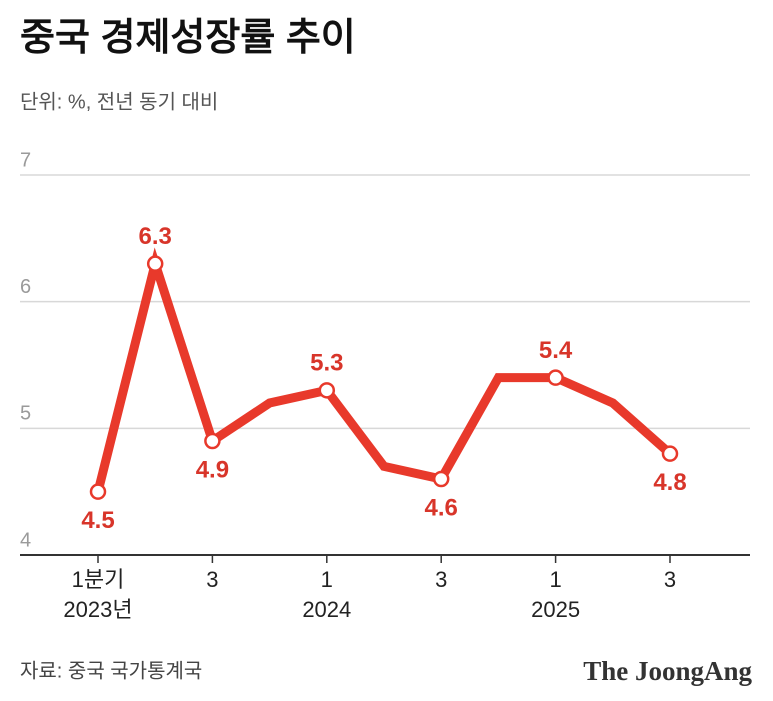  What do you see at coordinates (669, 482) in the screenshot?
I see `value-label: 4.8` at bounding box center [669, 482].